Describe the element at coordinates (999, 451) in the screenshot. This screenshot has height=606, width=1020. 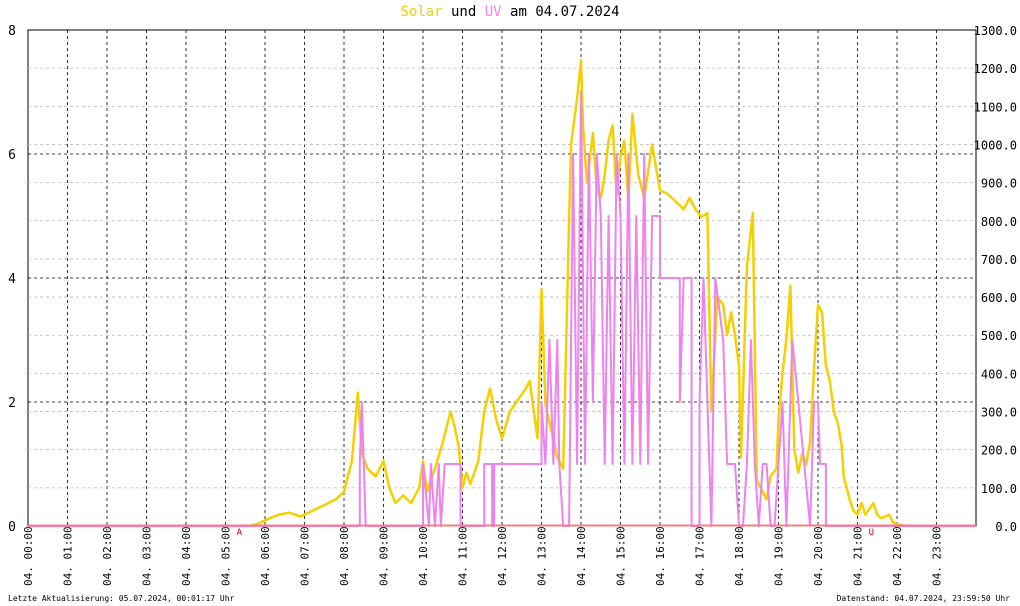
I see `y-right-tick-label: 200.0` at that location.